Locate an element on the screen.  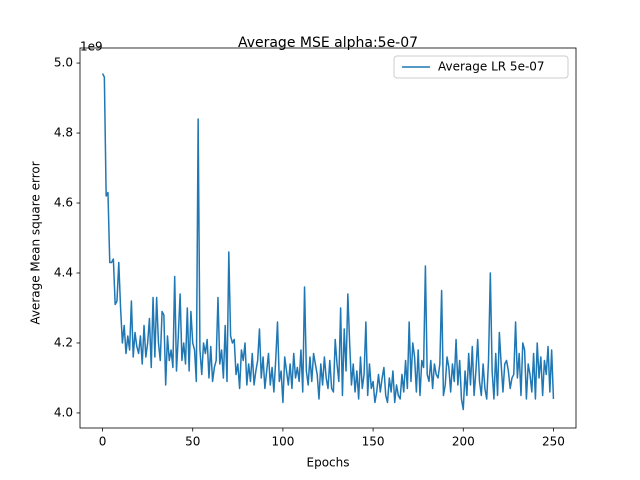
y-tick-label: 4.8 is located at coordinates (63, 133).